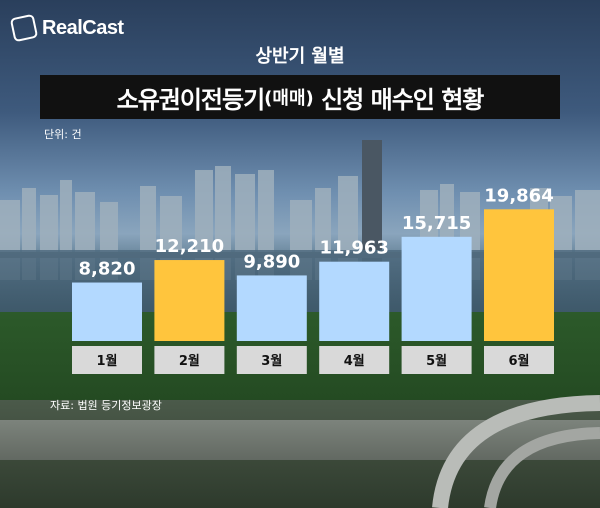  I want to click on value-label-4: 11,963, so click(353, 248).